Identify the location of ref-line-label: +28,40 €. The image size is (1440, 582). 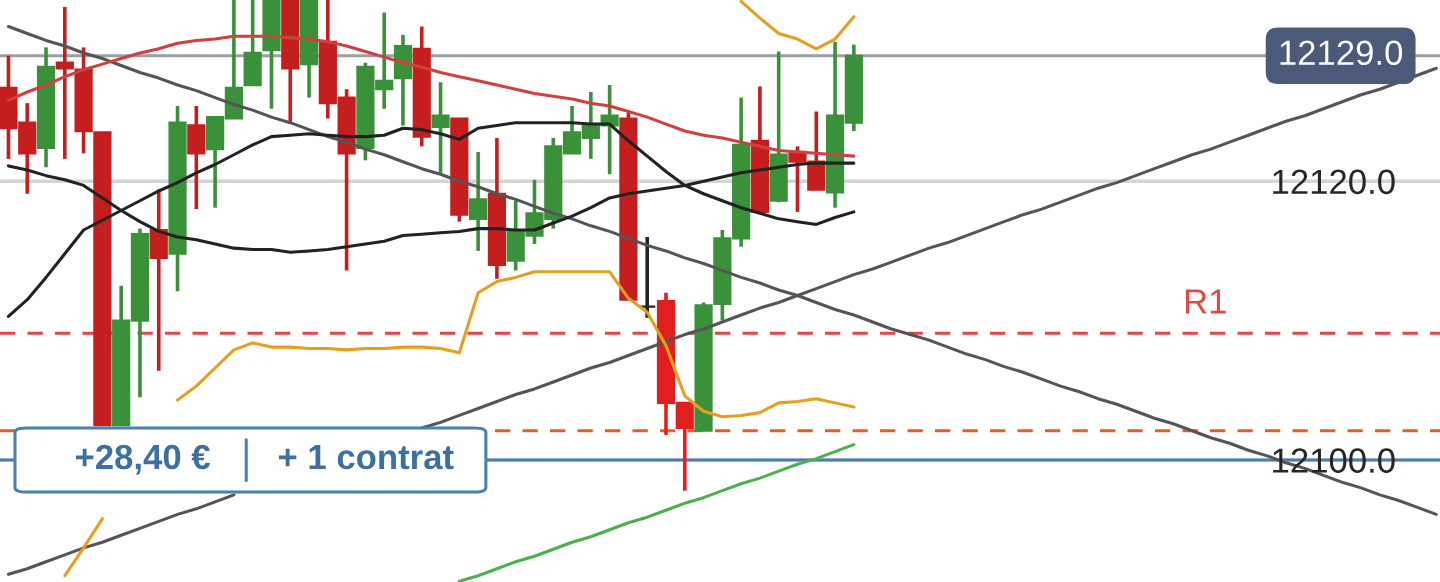
(143, 459).